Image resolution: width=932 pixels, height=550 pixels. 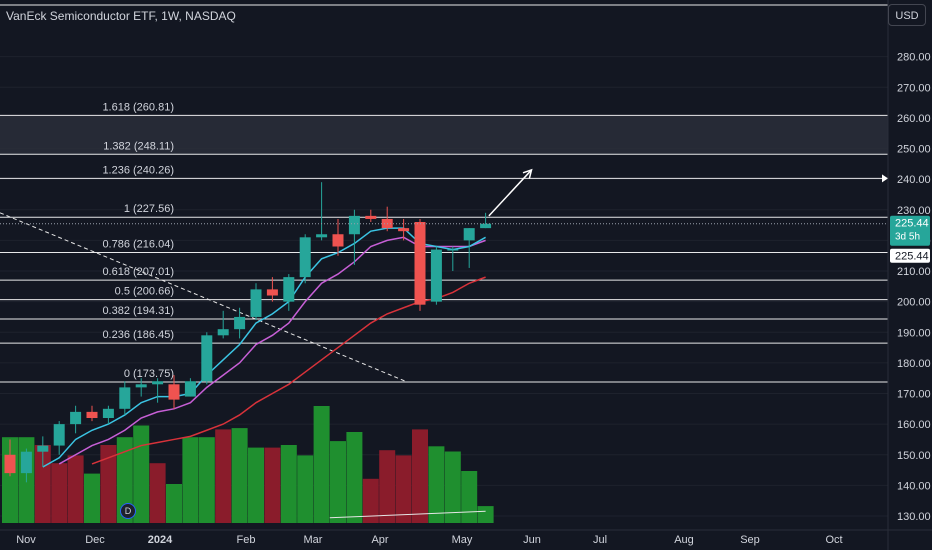 What do you see at coordinates (121, 16) in the screenshot?
I see `chart-title: VanEck Semiconductor ETF, 1W, NASDAQ` at bounding box center [121, 16].